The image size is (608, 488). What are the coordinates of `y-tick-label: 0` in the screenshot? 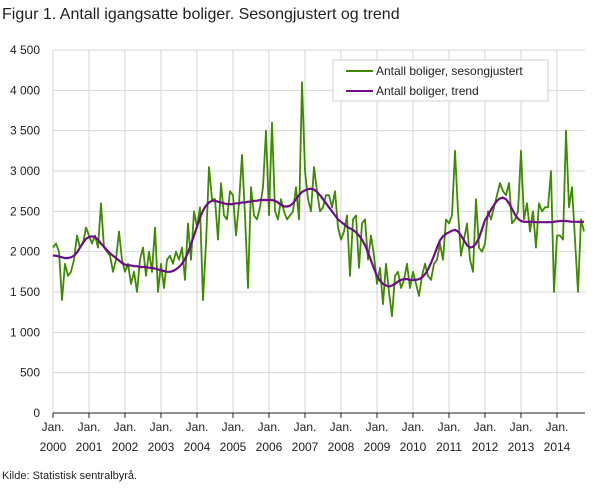 It's located at (36, 413).